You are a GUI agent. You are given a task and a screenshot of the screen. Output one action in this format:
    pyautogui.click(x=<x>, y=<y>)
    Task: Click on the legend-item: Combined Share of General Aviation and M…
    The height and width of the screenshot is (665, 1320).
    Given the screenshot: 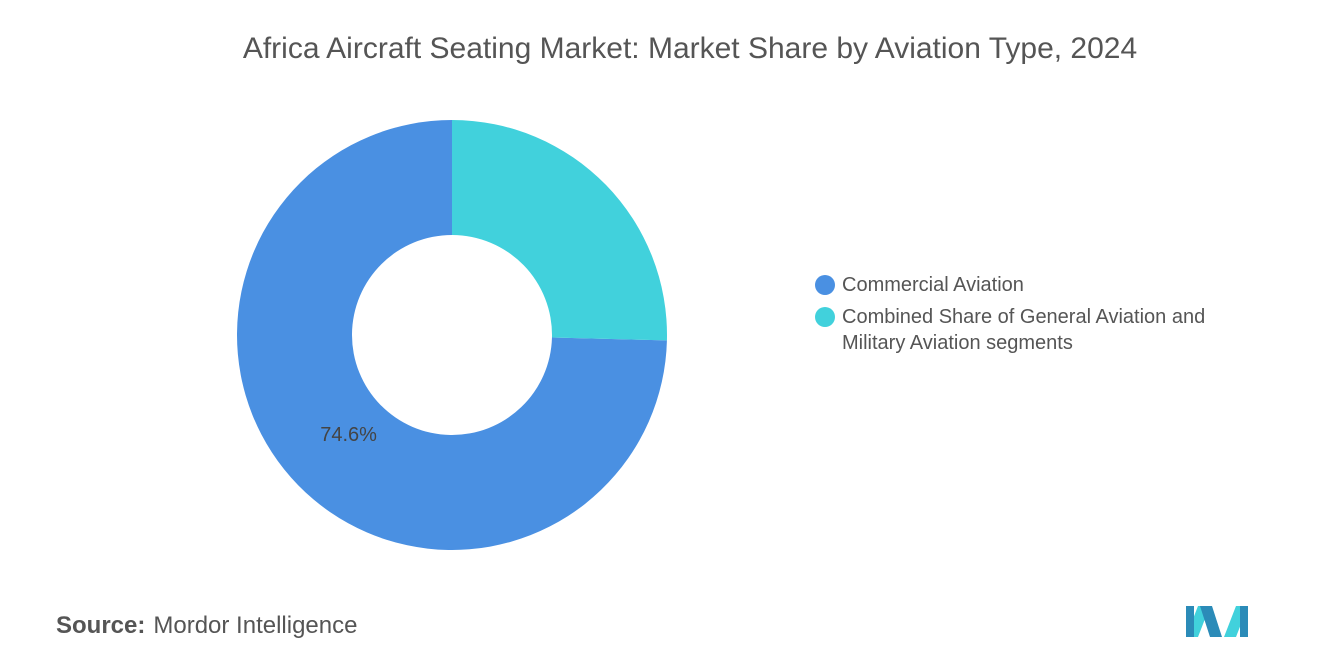 What is the action you would take?
    pyautogui.click(x=1035, y=330)
    